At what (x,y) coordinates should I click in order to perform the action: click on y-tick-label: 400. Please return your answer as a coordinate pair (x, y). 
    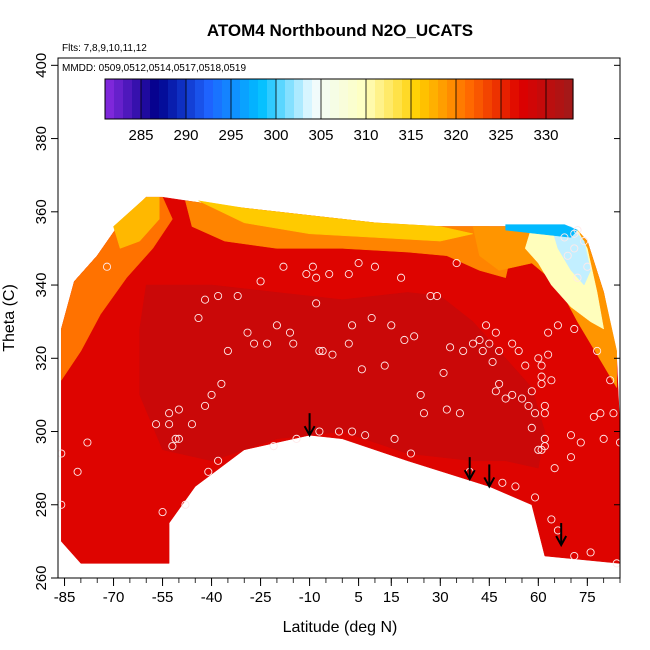
    Looking at the image, I should click on (41, 65).